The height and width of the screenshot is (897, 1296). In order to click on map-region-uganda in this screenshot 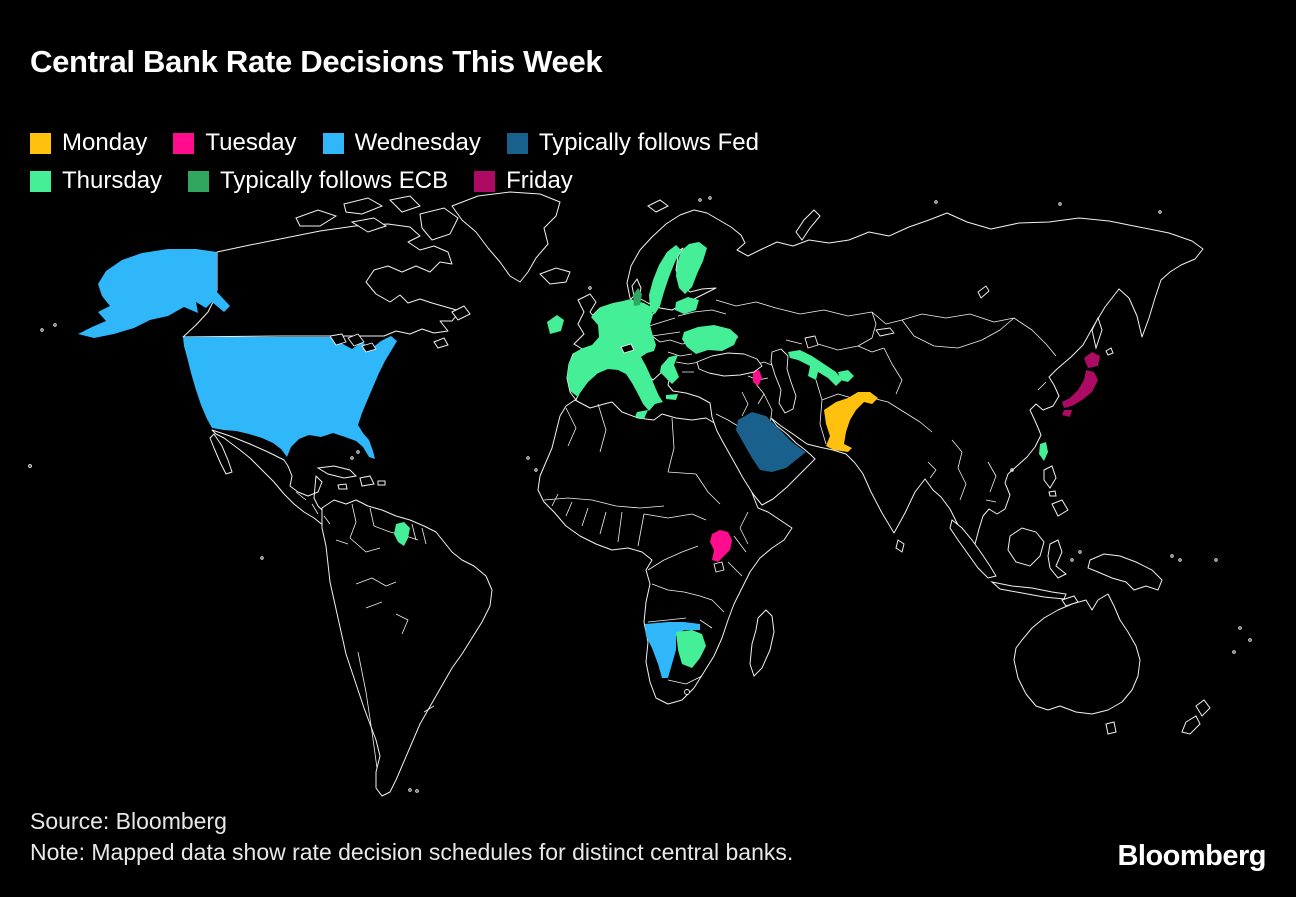, I will do `click(721, 546)`.